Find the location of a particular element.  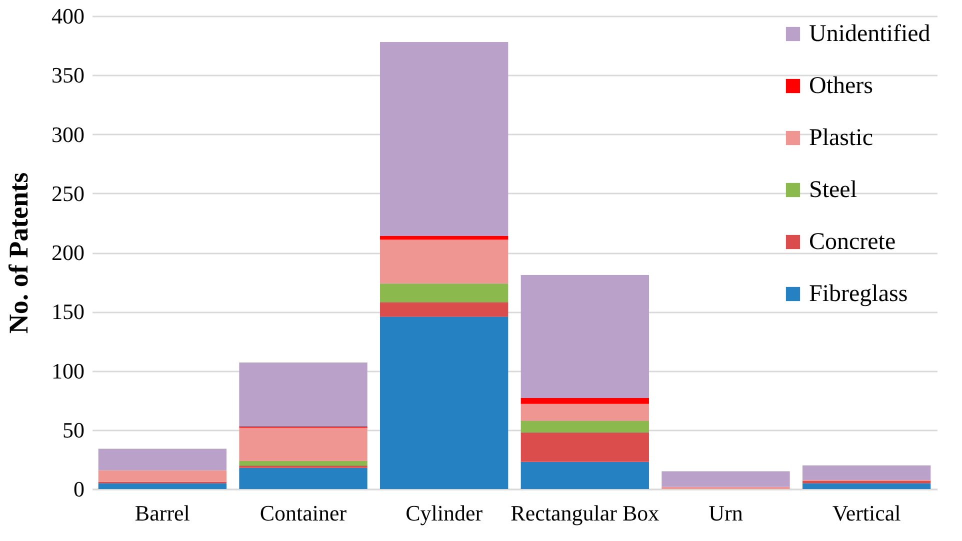

legend-label: Others is located at coordinates (841, 86).